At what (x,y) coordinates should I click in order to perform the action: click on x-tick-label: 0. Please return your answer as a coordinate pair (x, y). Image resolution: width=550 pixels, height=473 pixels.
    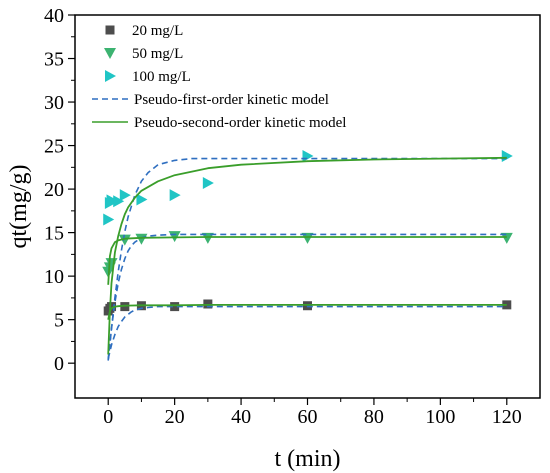
    Looking at the image, I should click on (108, 417).